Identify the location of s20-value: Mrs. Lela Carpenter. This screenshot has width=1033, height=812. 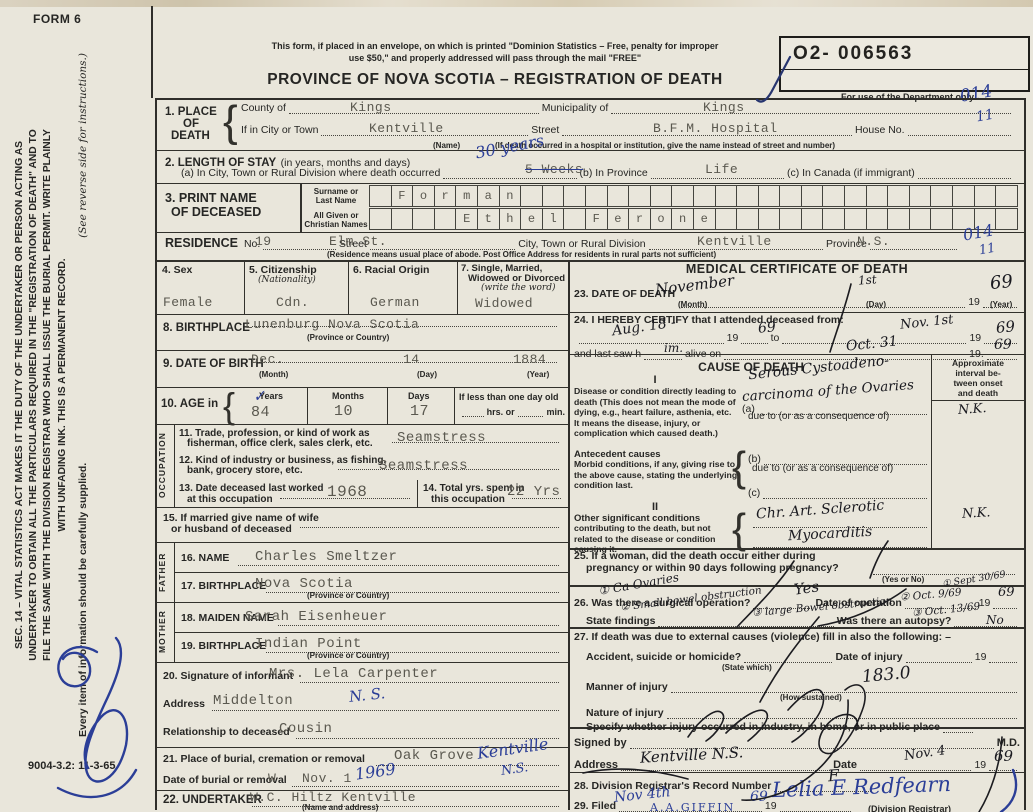
(354, 674).